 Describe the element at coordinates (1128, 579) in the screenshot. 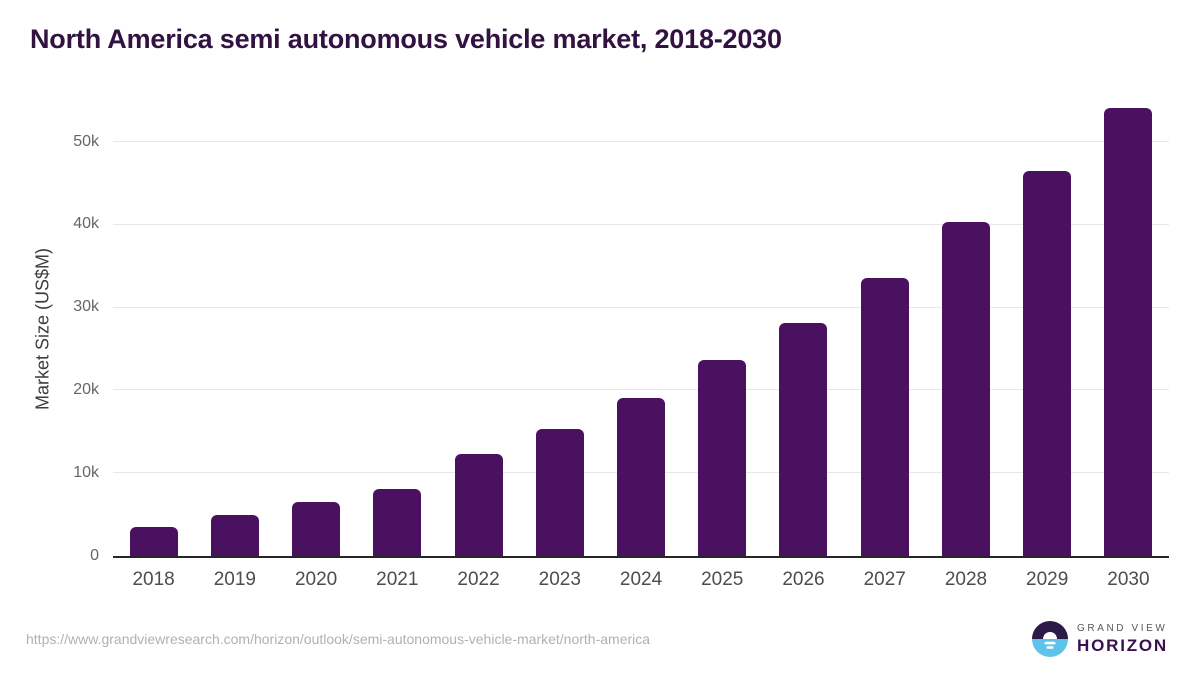

I see `x-tick-label-2030: 2030` at that location.